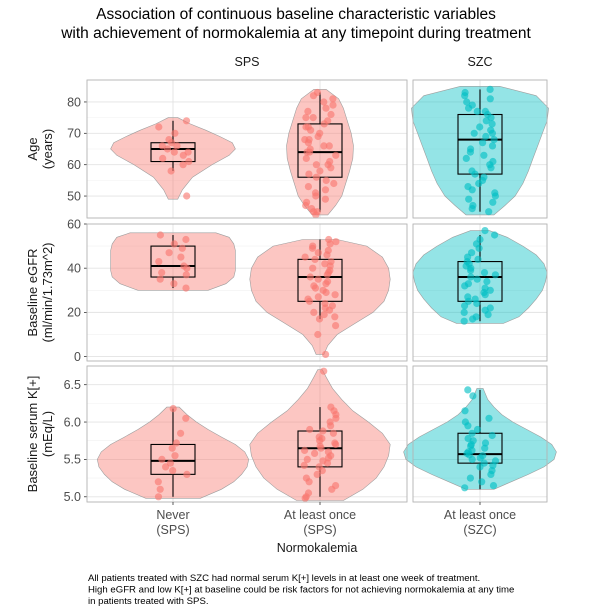  I want to click on box-iqr, so click(320, 280).